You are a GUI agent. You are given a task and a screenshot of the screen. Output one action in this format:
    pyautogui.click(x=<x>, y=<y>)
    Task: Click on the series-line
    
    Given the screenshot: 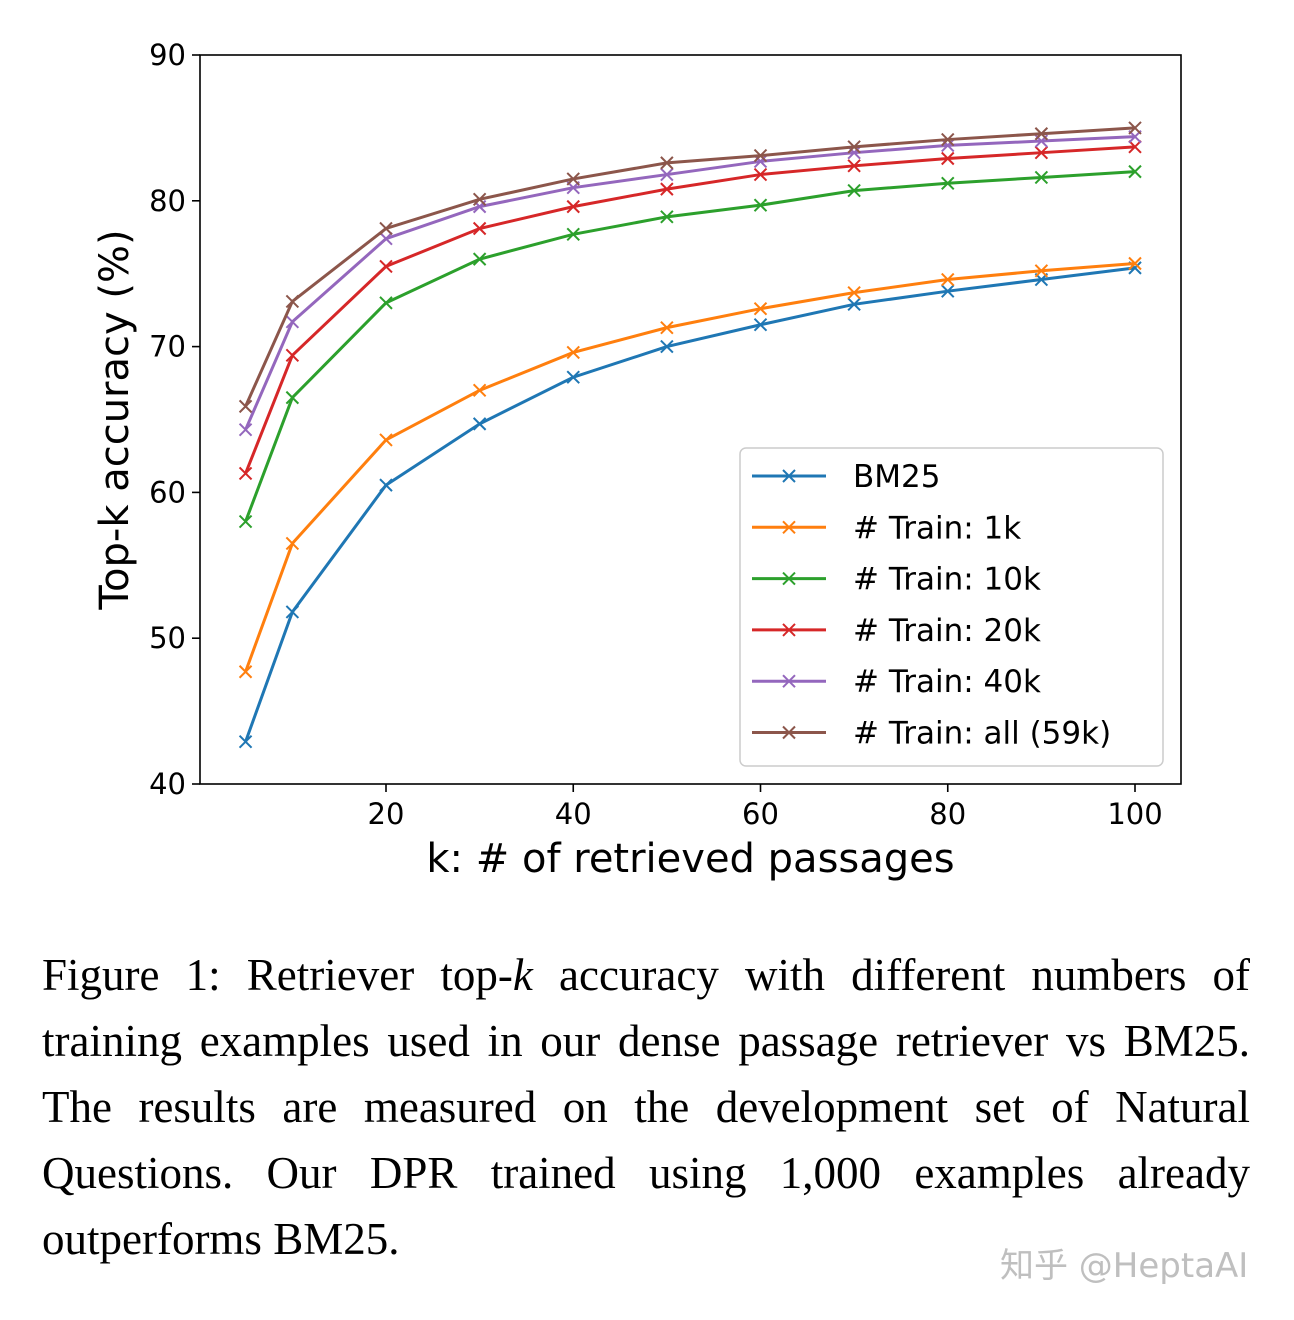 What is the action you would take?
    pyautogui.click(x=690, y=266)
    